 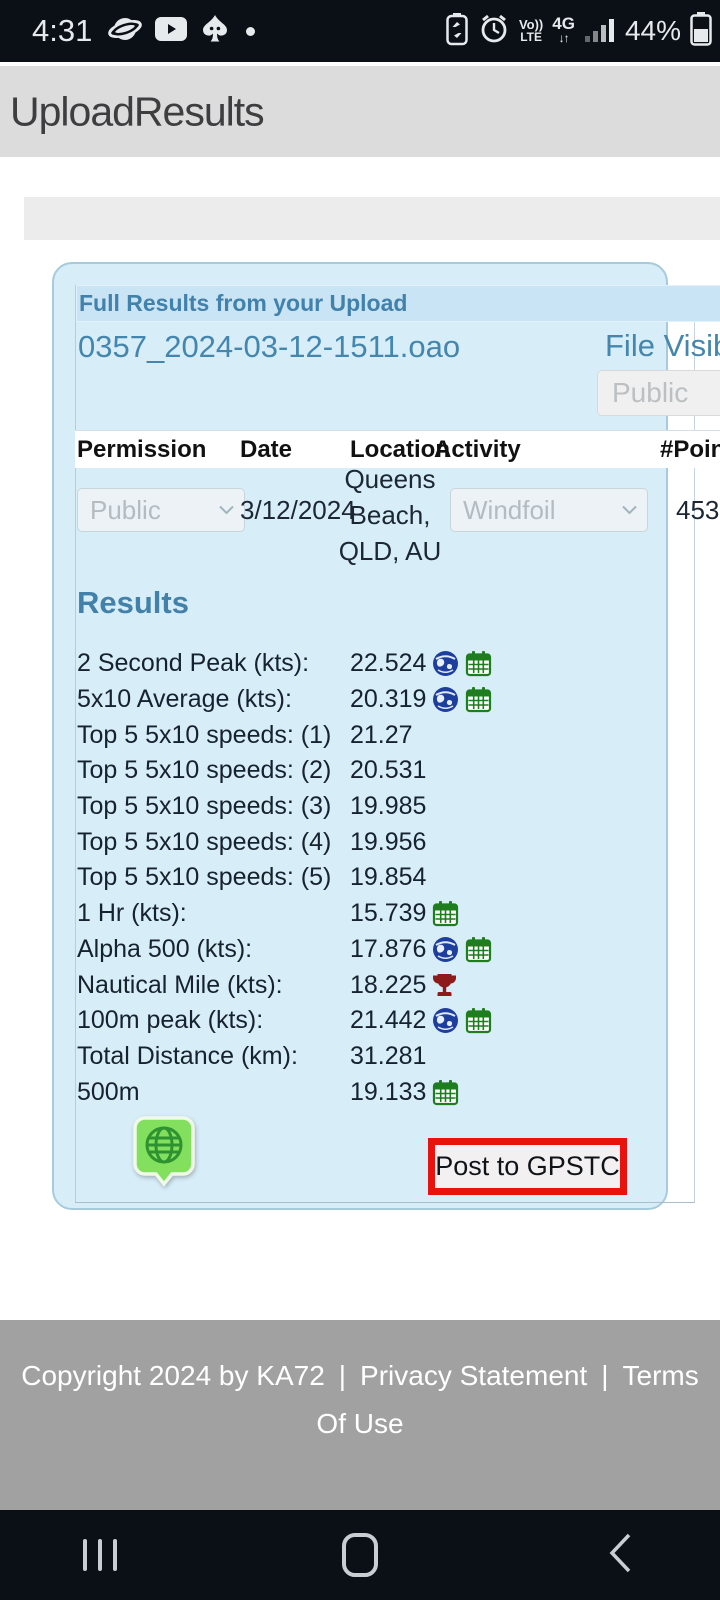 I want to click on result-row: Top 5 5x10 speeds: (5) 19.854, so click(x=392, y=878).